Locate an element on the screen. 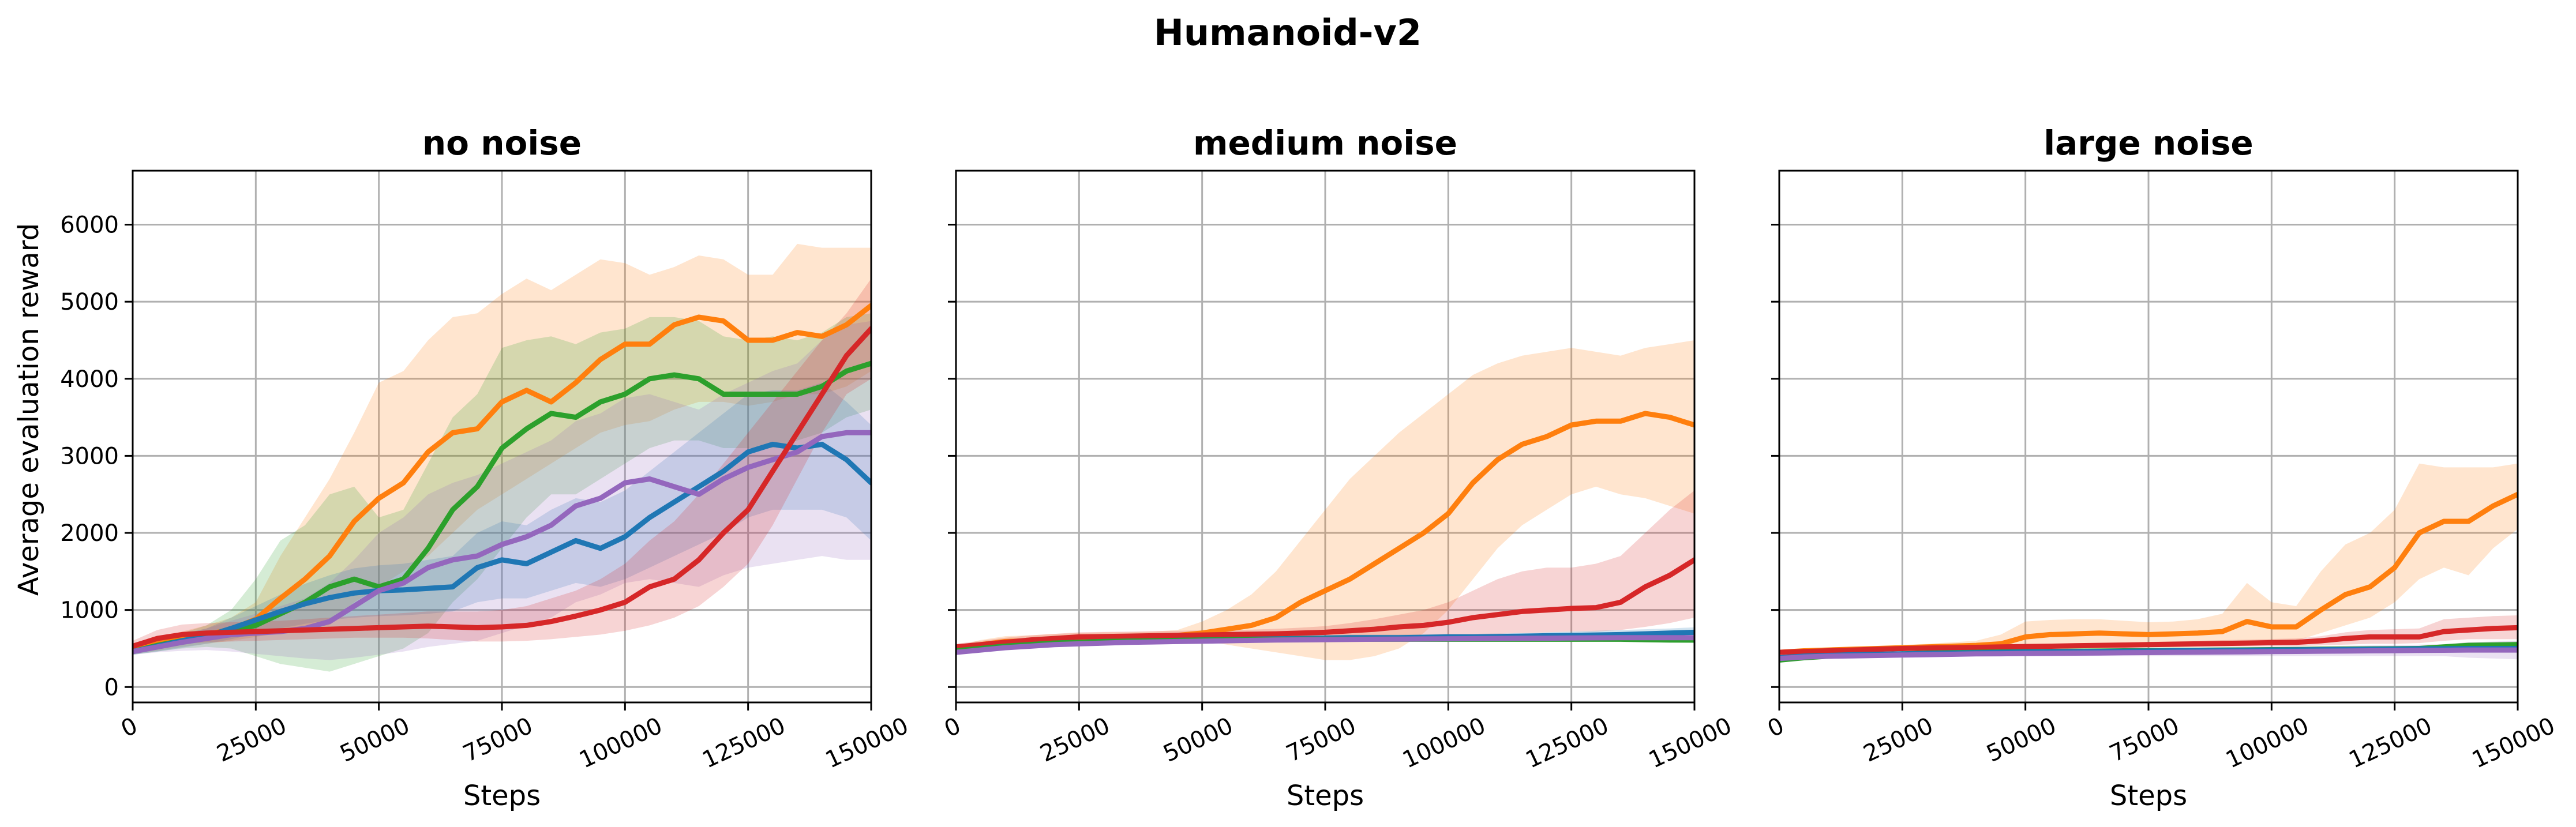 The image size is (2576, 827). no-noise-xtick-label-1: 25000 is located at coordinates (252, 739).